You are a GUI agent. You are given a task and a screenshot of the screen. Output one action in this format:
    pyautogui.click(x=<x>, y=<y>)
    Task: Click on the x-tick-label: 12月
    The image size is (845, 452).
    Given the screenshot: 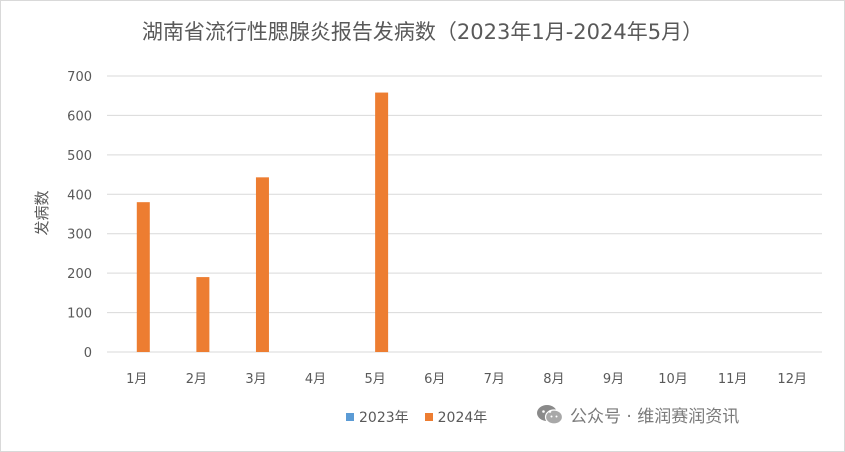 What is the action you would take?
    pyautogui.click(x=792, y=379)
    